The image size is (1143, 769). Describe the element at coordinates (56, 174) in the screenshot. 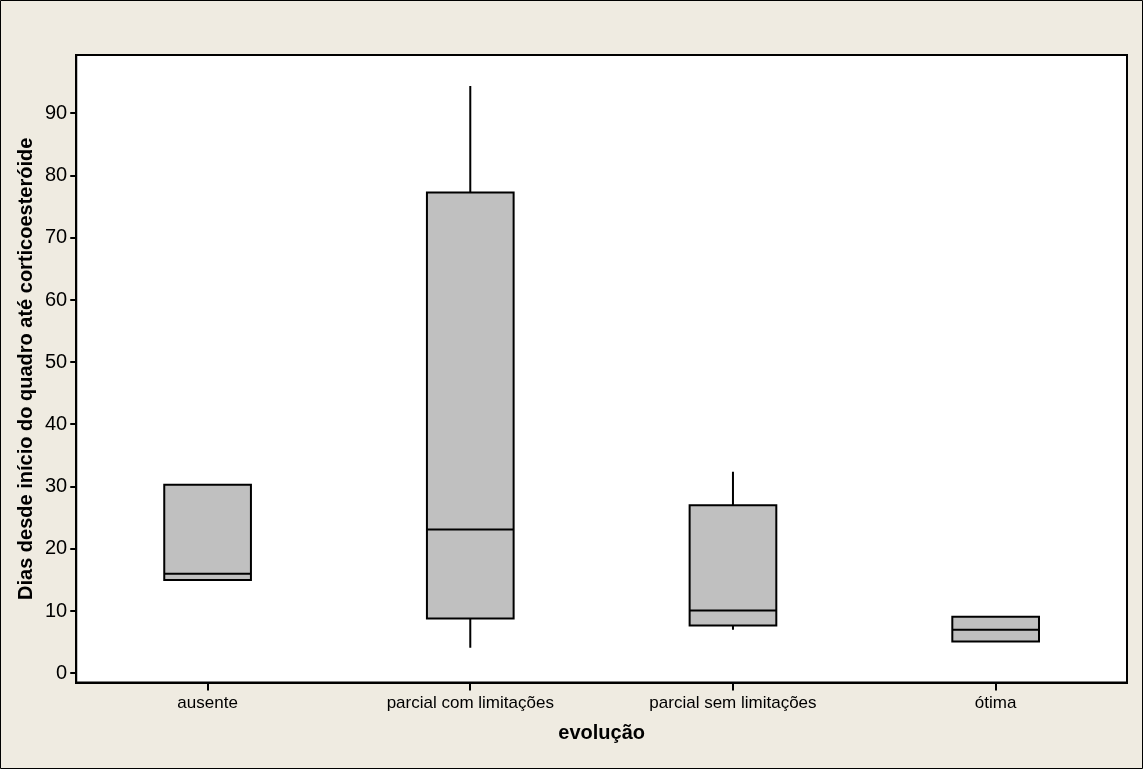

I see `y-tick-label: 80` at that location.